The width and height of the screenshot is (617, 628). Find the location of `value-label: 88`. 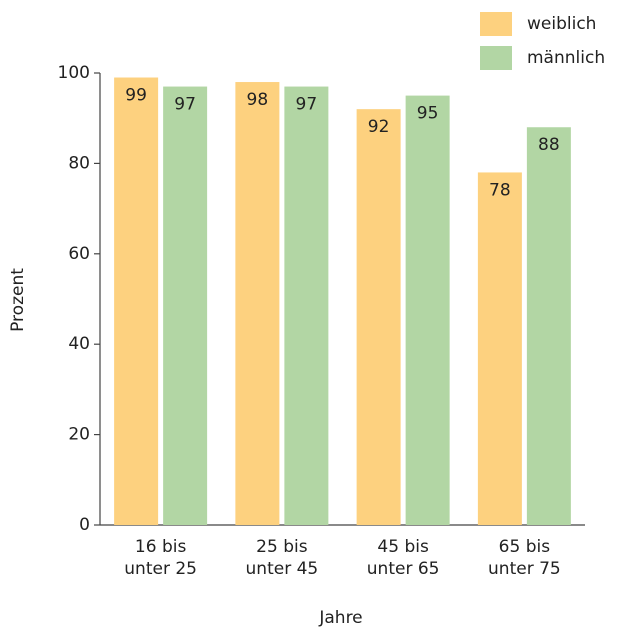

value-label: 88 is located at coordinates (549, 145).